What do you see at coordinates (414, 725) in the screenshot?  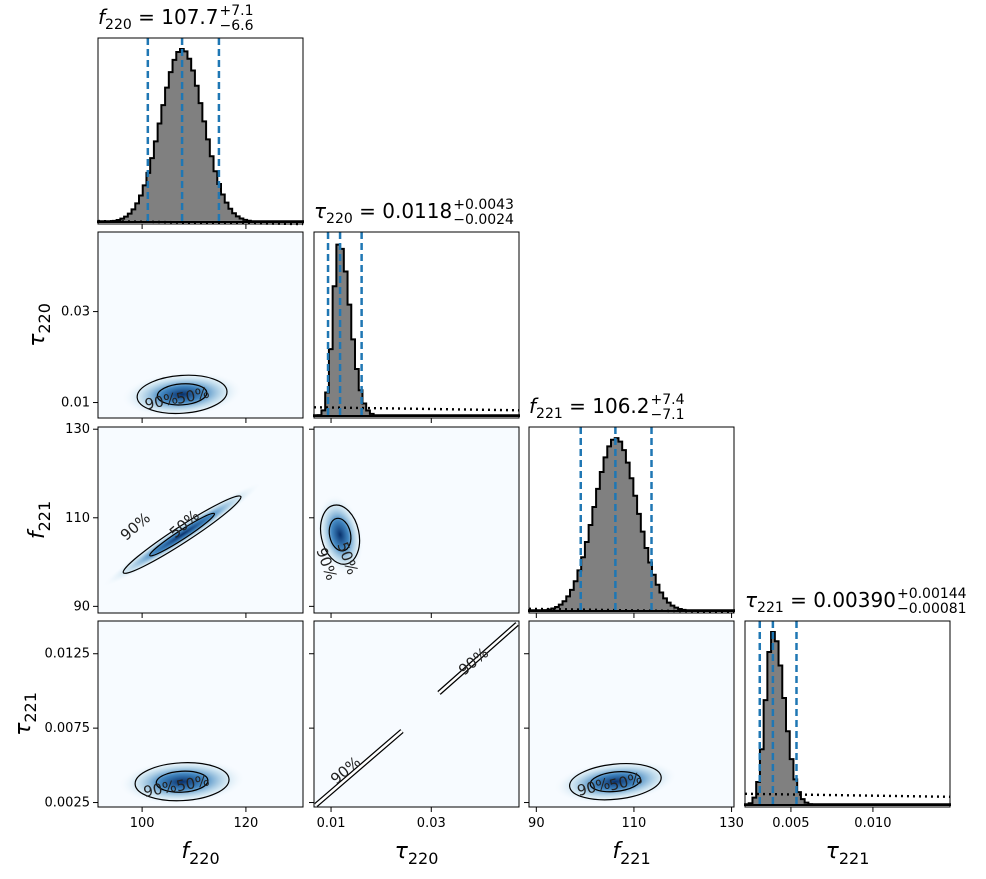 I see `panel-tau220-tau221: 90%90%0.01 0.03` at bounding box center [414, 725].